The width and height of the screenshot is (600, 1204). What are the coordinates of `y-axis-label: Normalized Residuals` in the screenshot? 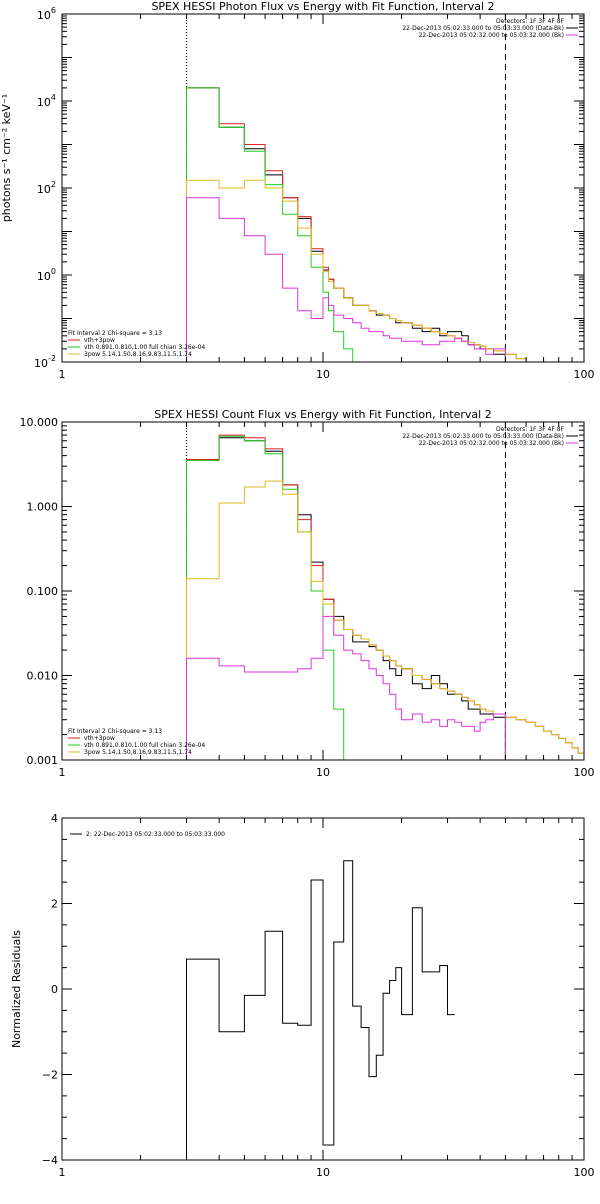 It's located at (16, 989).